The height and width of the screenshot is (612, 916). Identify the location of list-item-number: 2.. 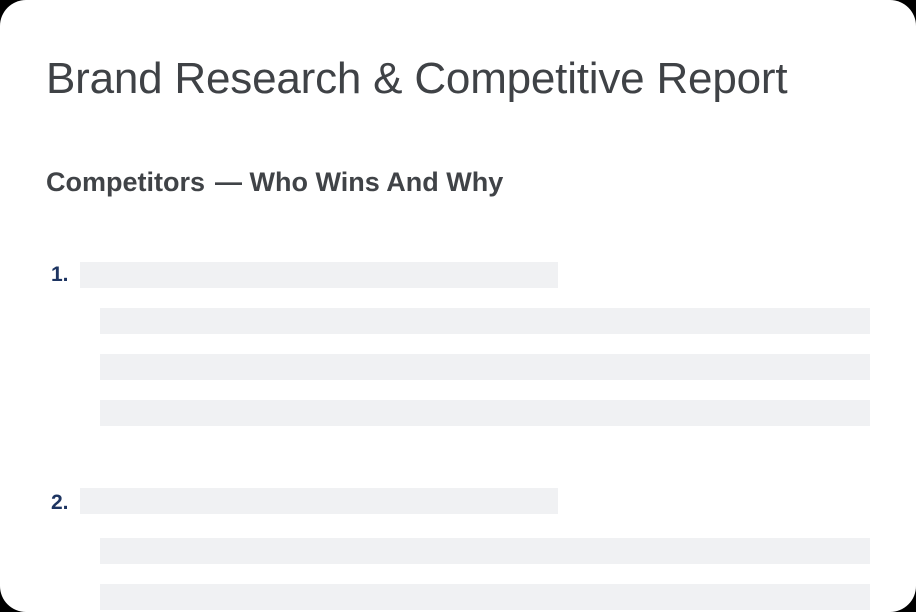
(60, 502).